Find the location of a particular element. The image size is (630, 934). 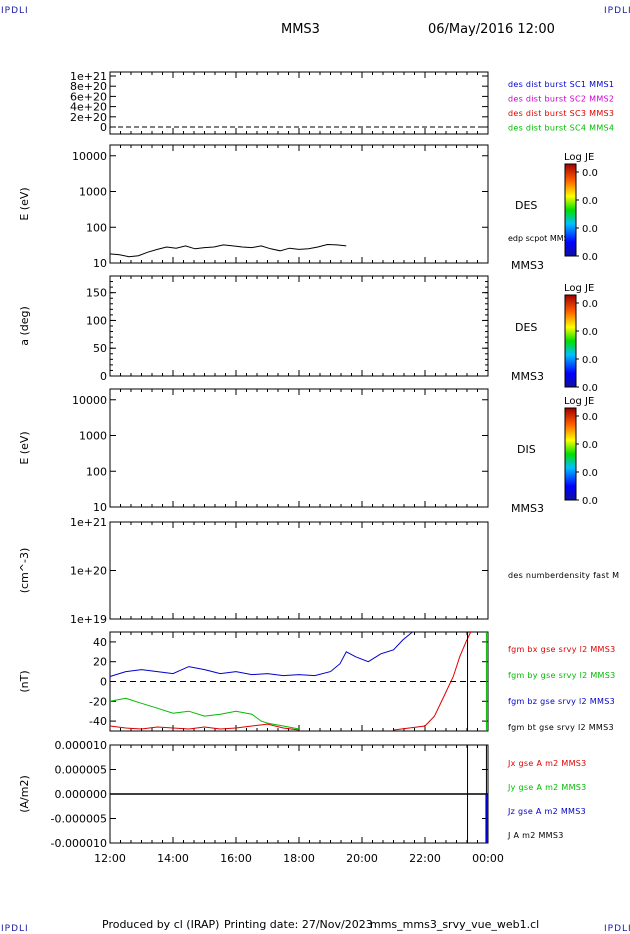

scpot-series-line is located at coordinates (228, 250).